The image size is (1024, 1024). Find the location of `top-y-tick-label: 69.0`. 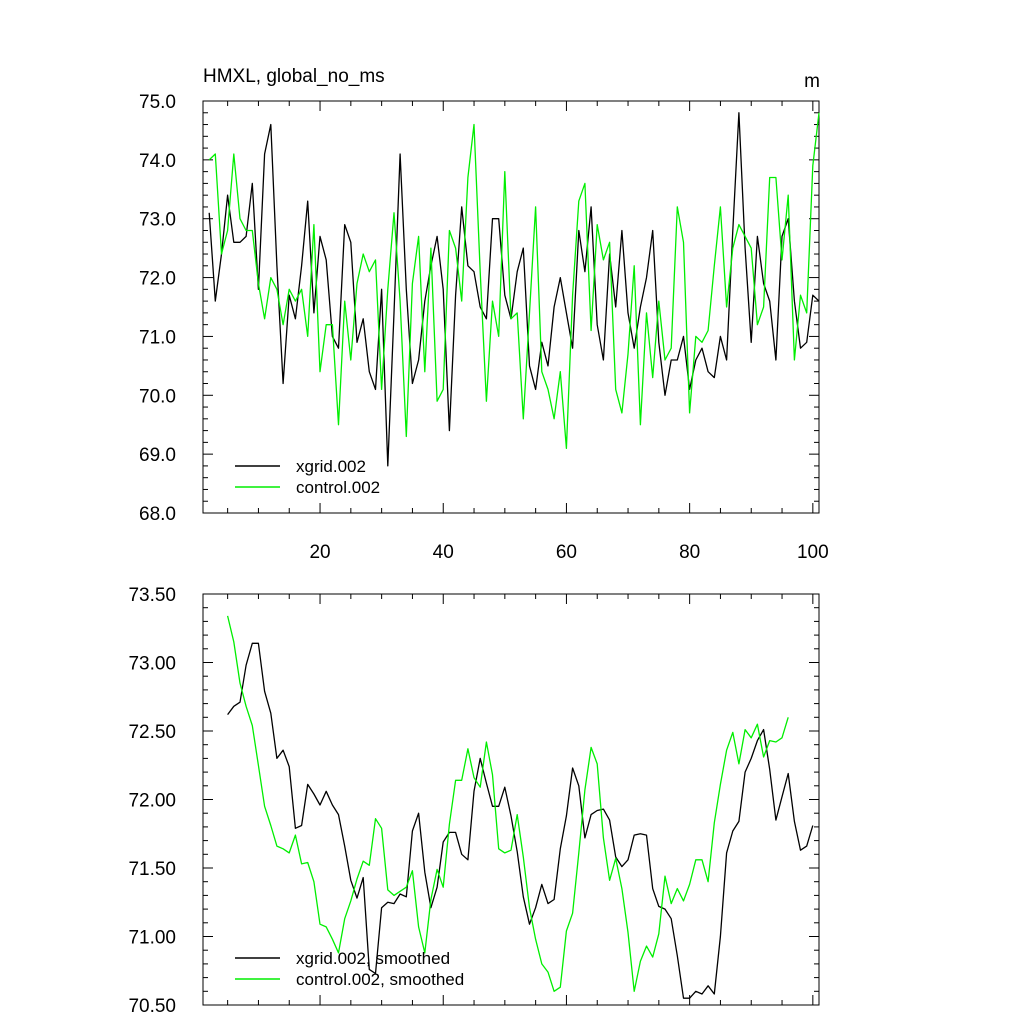

top-y-tick-label: 69.0 is located at coordinates (157, 455).